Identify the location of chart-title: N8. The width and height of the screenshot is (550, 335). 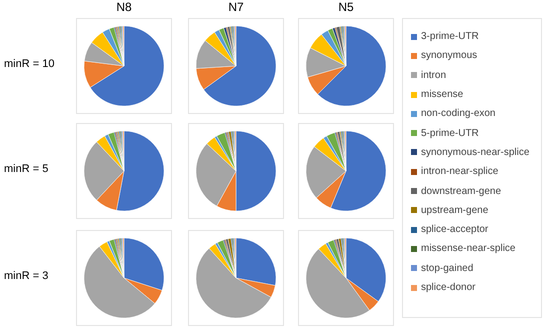
(124, 7).